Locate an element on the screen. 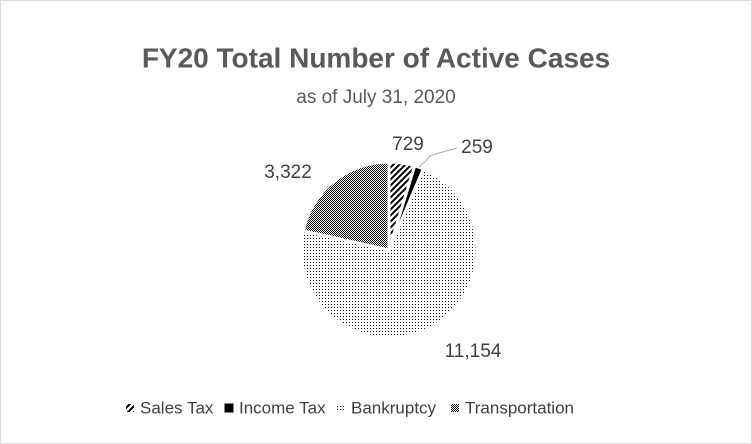 The width and height of the screenshot is (752, 444). leader-line is located at coordinates (438, 157).